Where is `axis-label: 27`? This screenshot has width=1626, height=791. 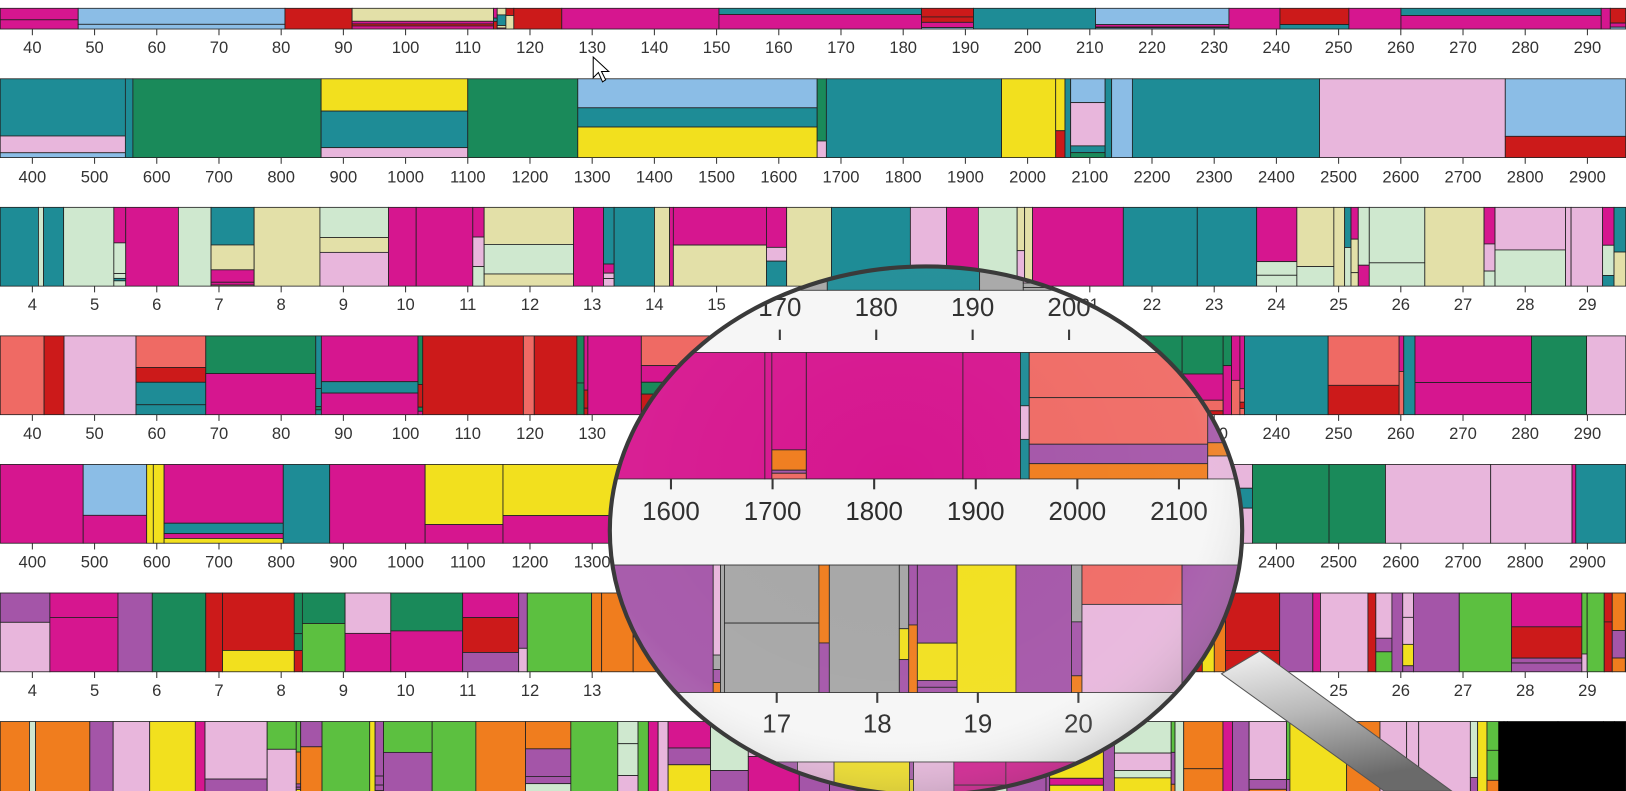
axis-label: 27 is located at coordinates (1463, 304).